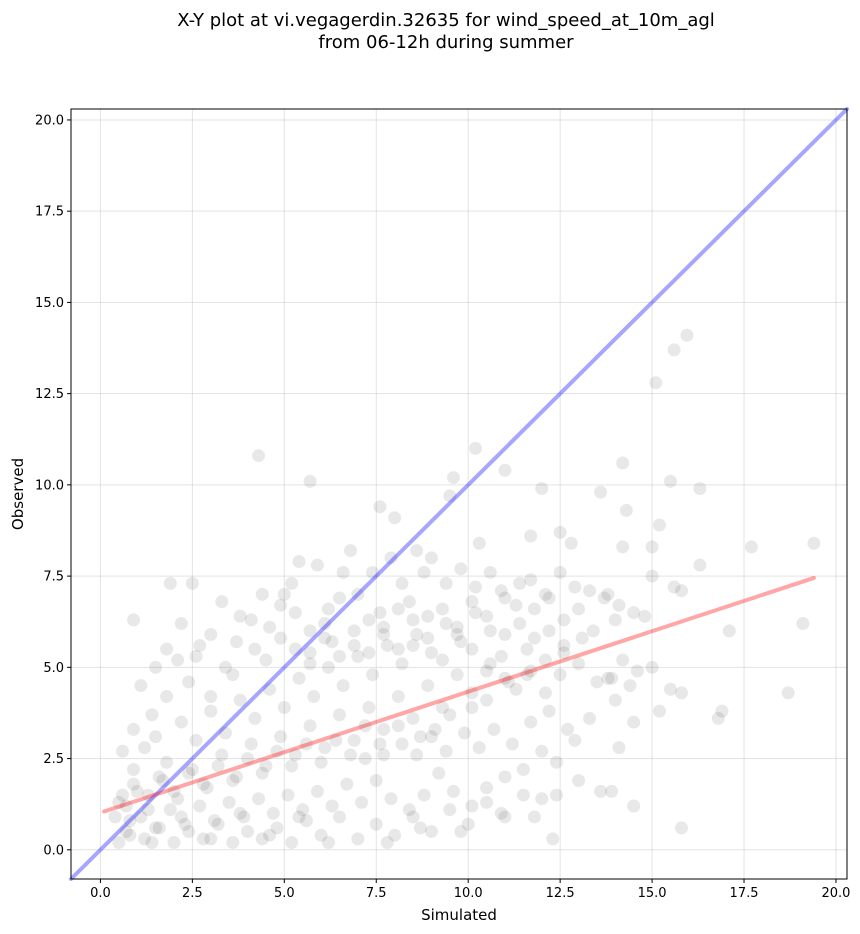 This screenshot has height=934, width=860. Describe the element at coordinates (100, 893) in the screenshot. I see `x-tick-label: 0.0` at that location.